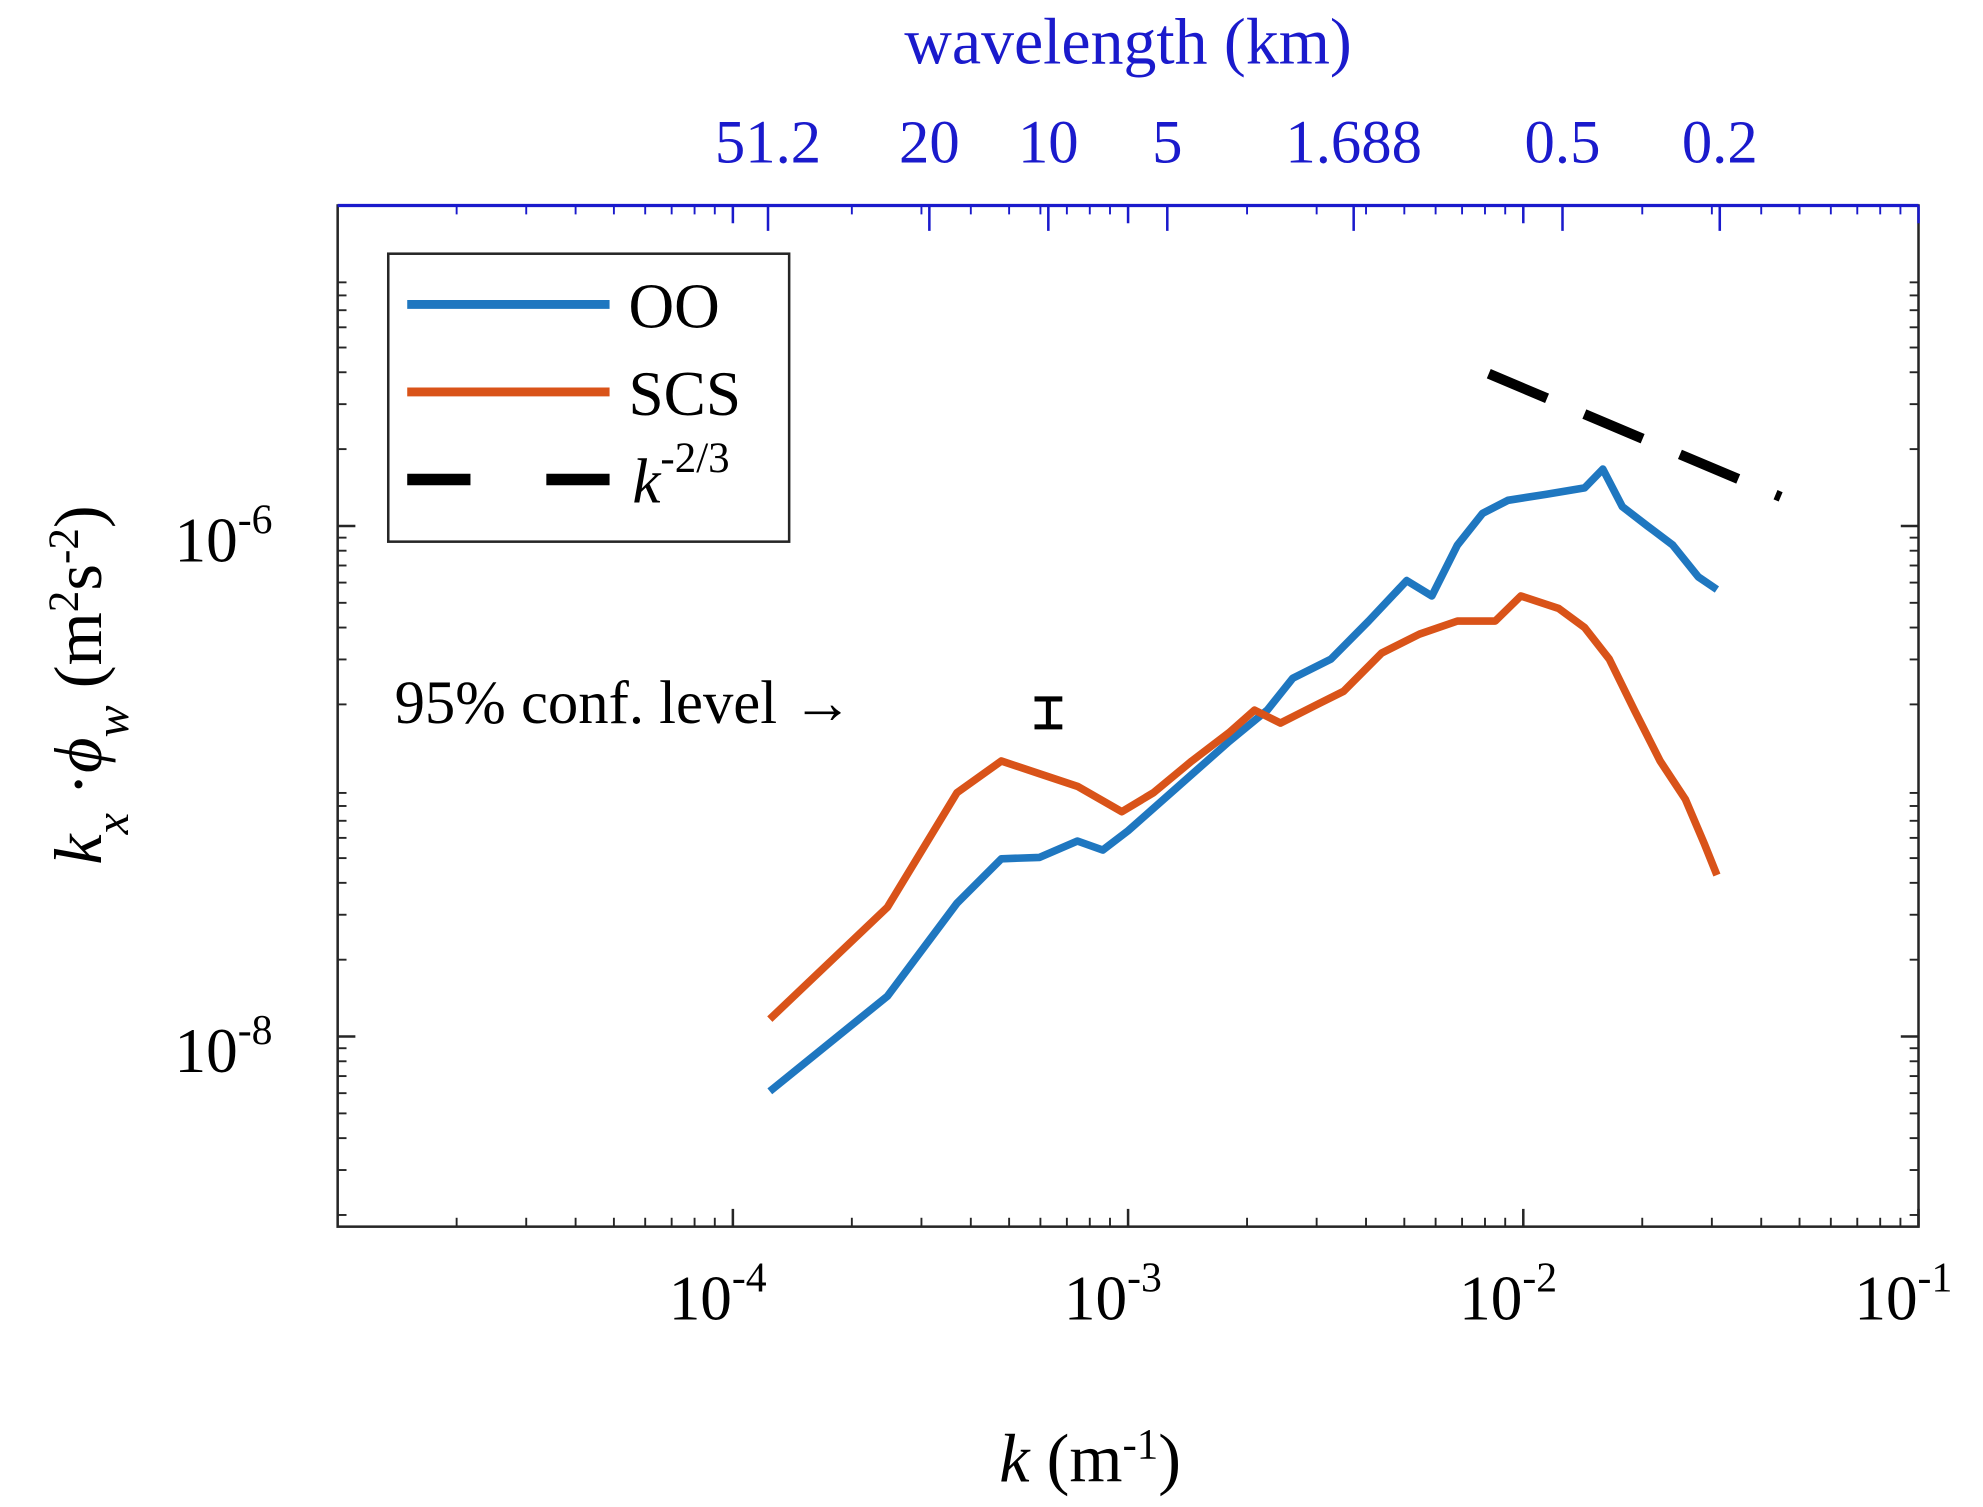 The height and width of the screenshot is (1507, 1983). I want to click on top-tick-label: 20, so click(929, 142).